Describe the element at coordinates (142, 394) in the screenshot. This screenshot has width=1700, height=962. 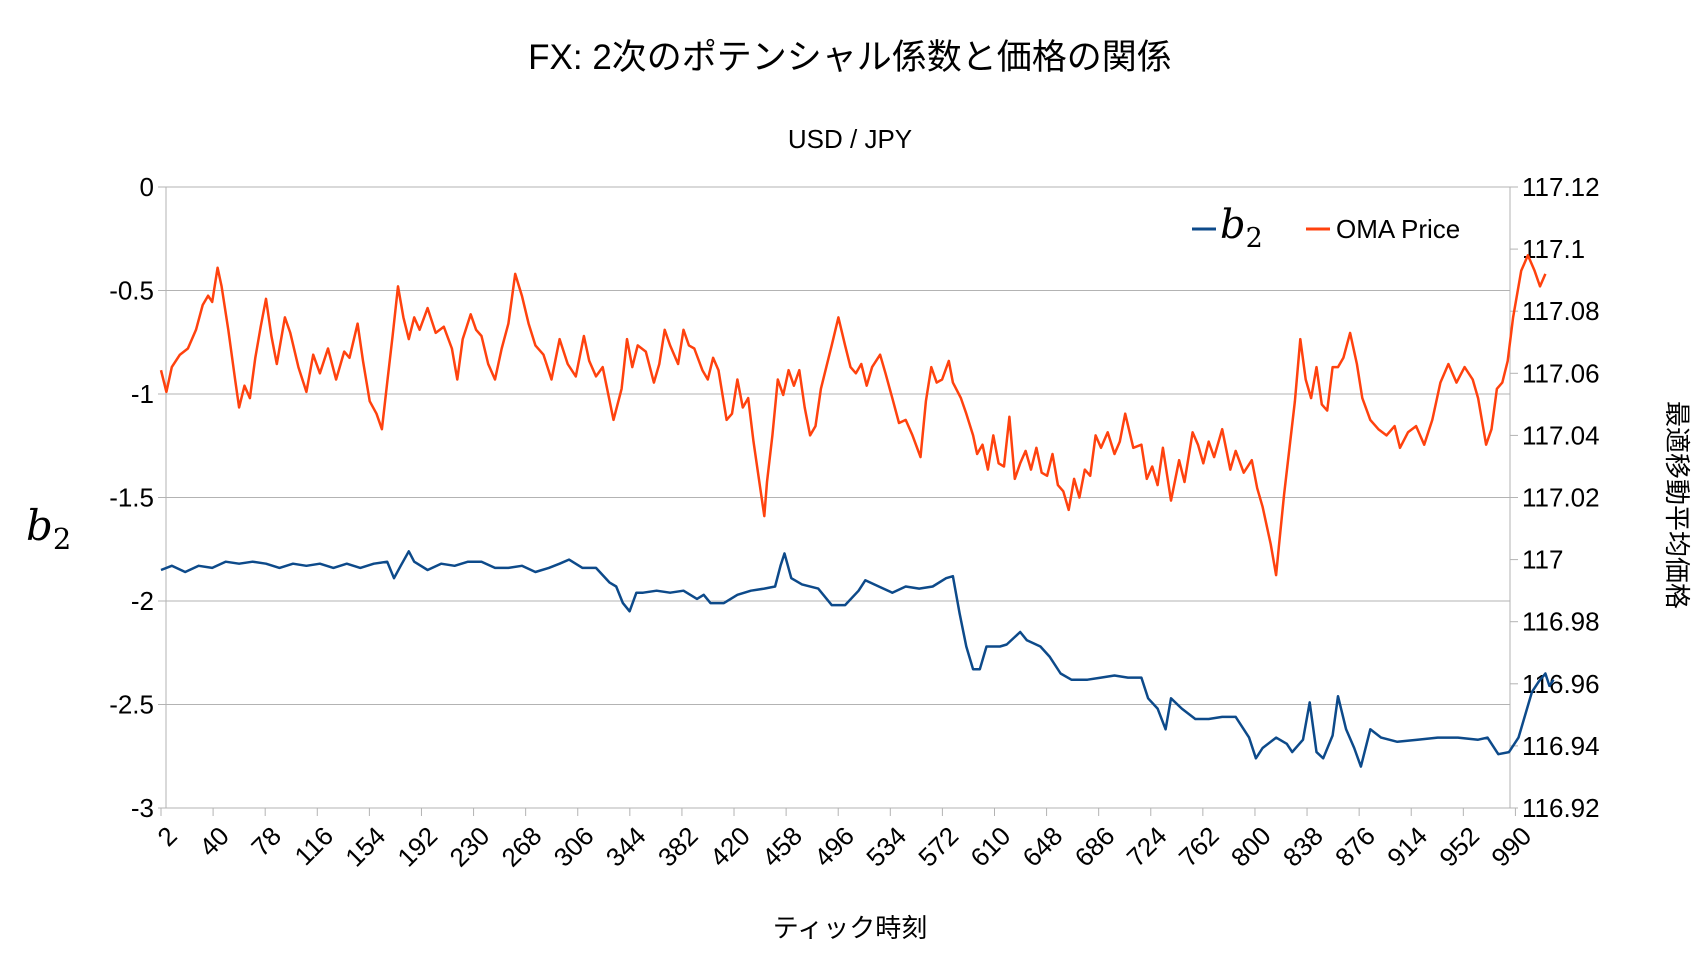
I see `left-tick-label: -1` at that location.